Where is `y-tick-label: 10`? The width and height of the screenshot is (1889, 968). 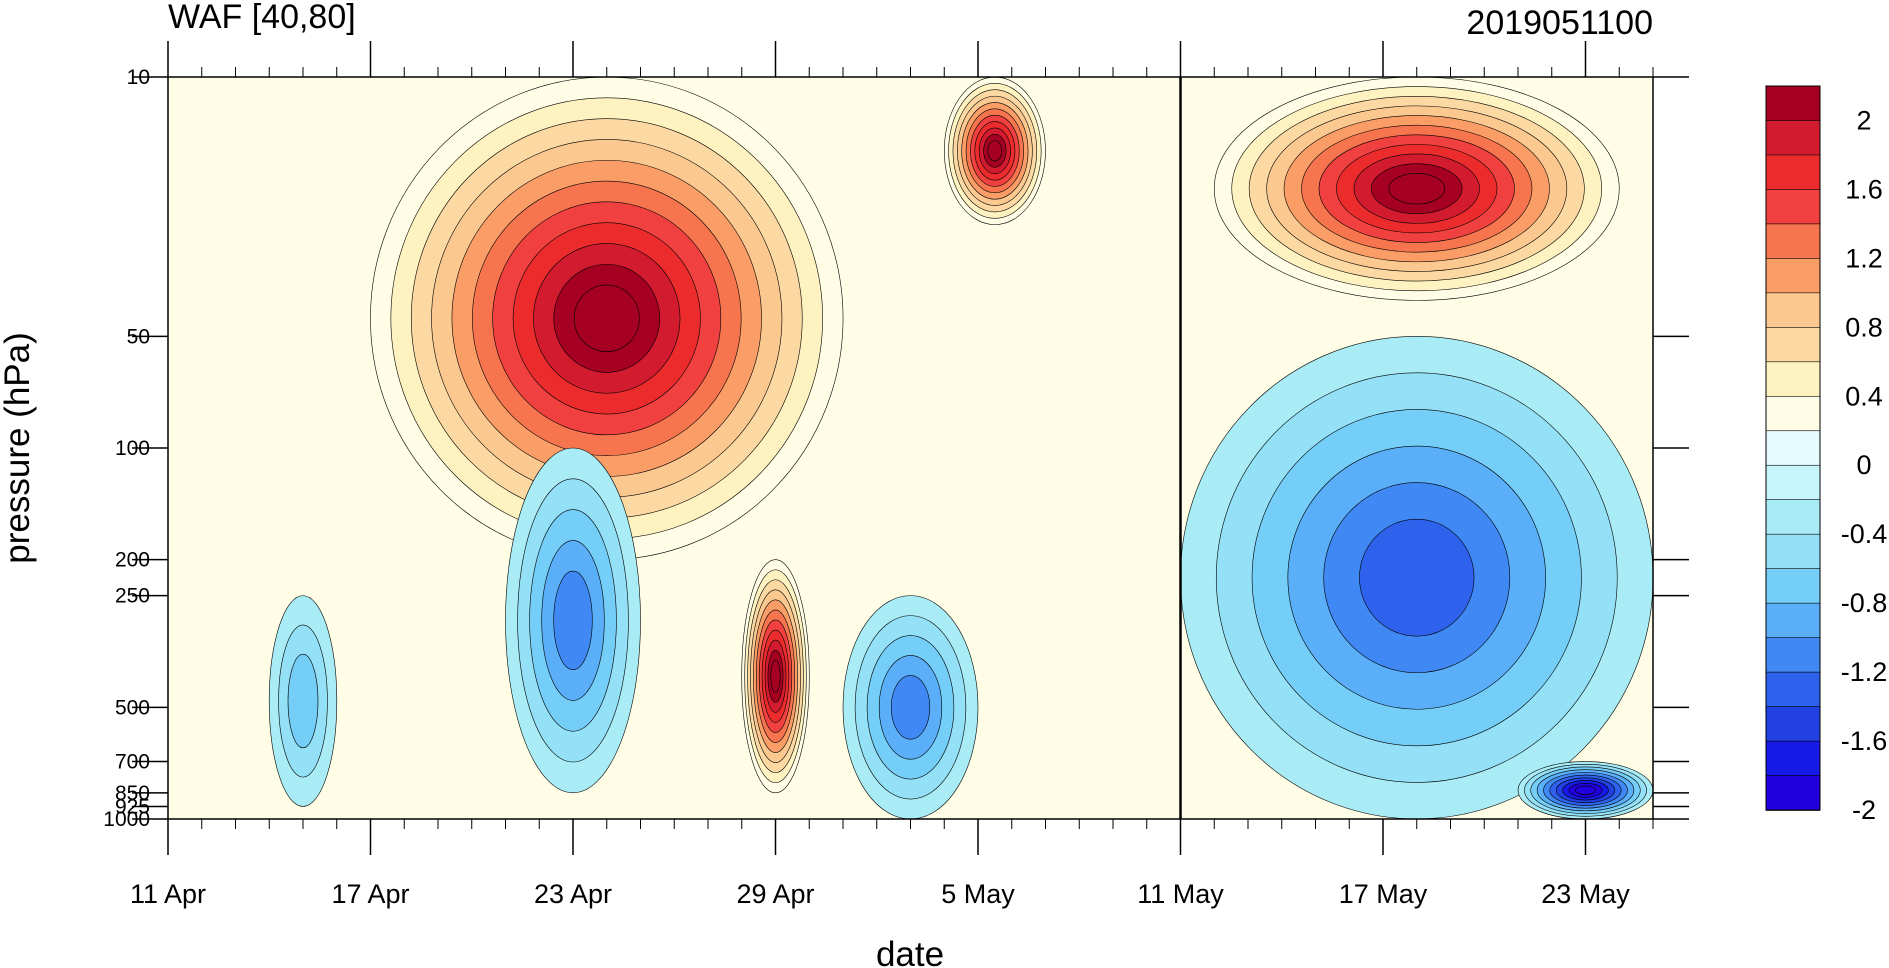 y-tick-label: 10 is located at coordinates (138, 77).